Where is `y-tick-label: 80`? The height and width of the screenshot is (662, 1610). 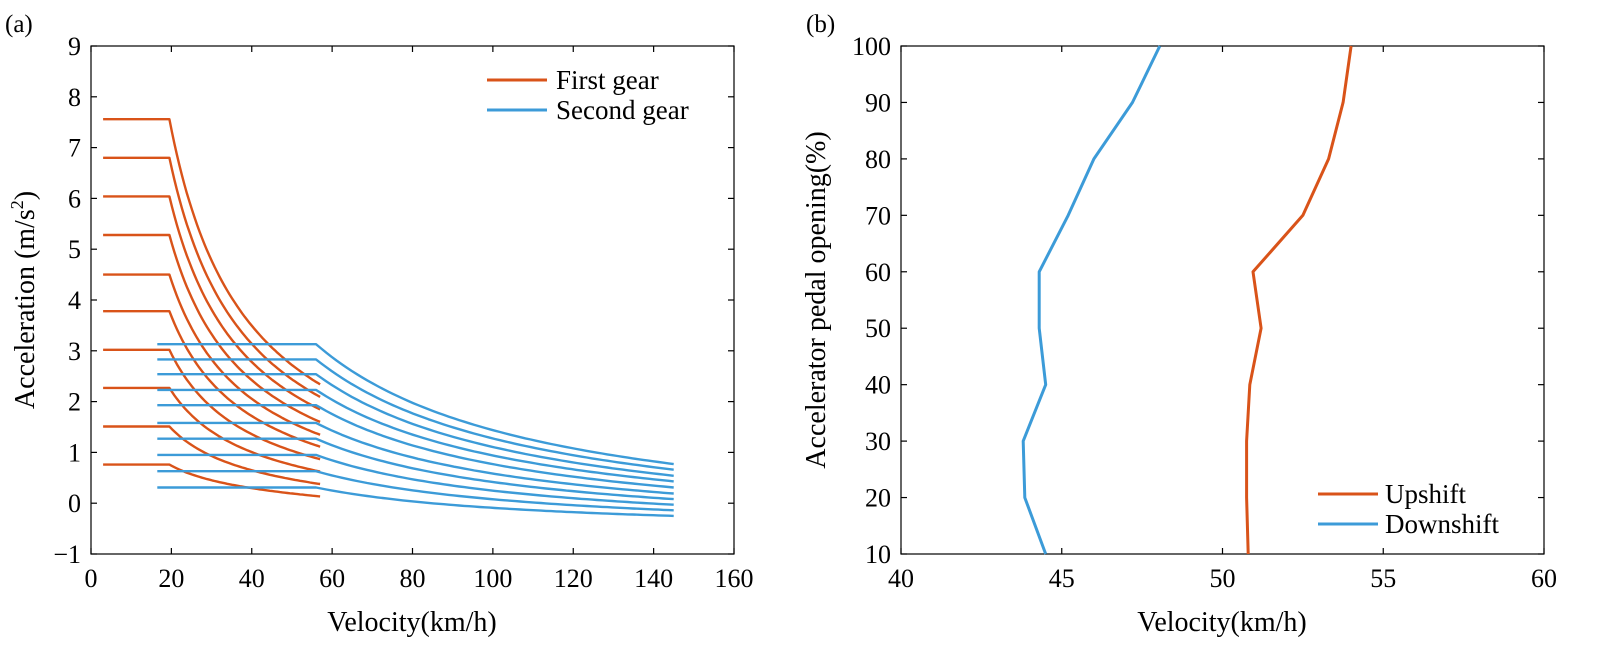
y-tick-label: 80 is located at coordinates (878, 159).